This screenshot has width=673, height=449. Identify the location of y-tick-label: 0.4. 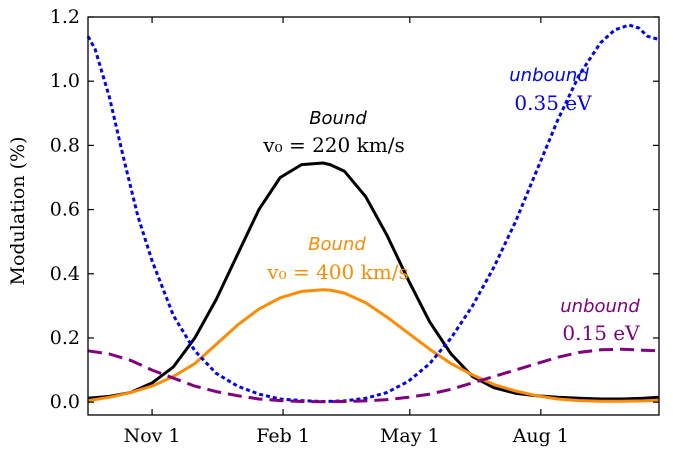
(65, 274).